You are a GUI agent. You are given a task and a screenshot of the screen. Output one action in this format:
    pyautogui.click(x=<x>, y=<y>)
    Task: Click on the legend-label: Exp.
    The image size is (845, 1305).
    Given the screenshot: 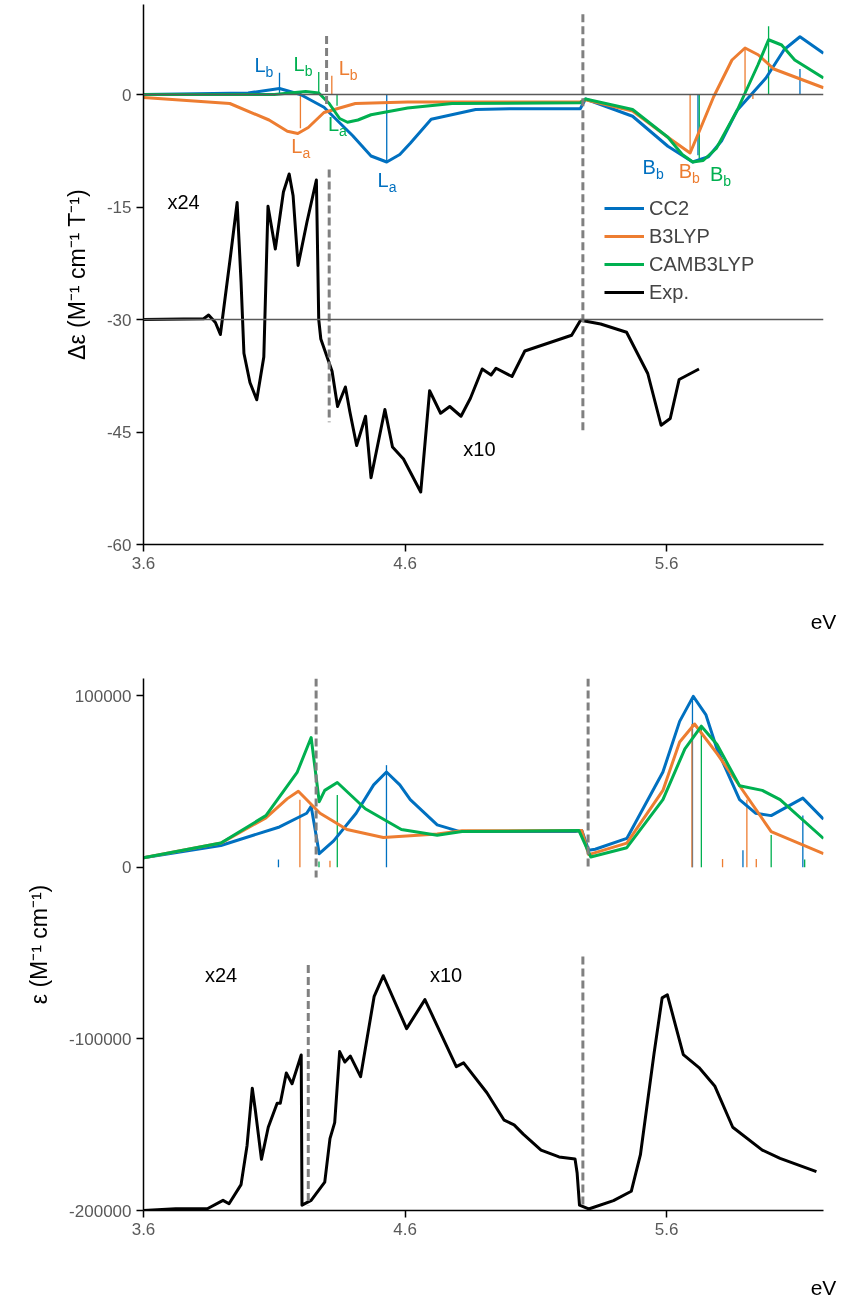 What is the action you would take?
    pyautogui.click(x=669, y=292)
    